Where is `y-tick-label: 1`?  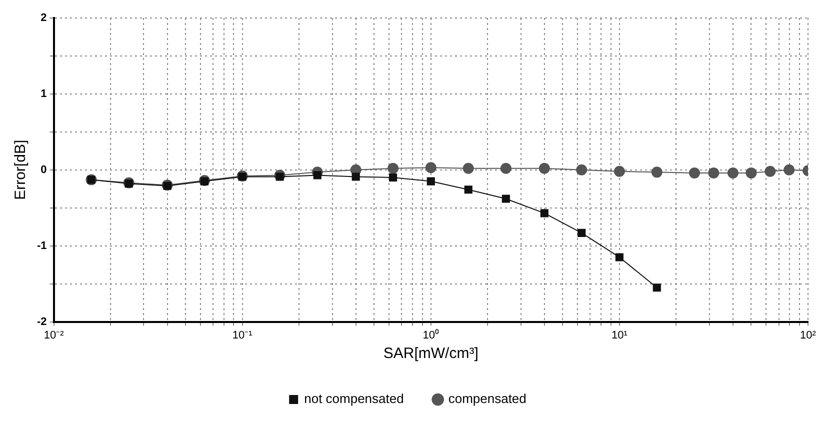 y-tick-label: 1 is located at coordinates (43, 94).